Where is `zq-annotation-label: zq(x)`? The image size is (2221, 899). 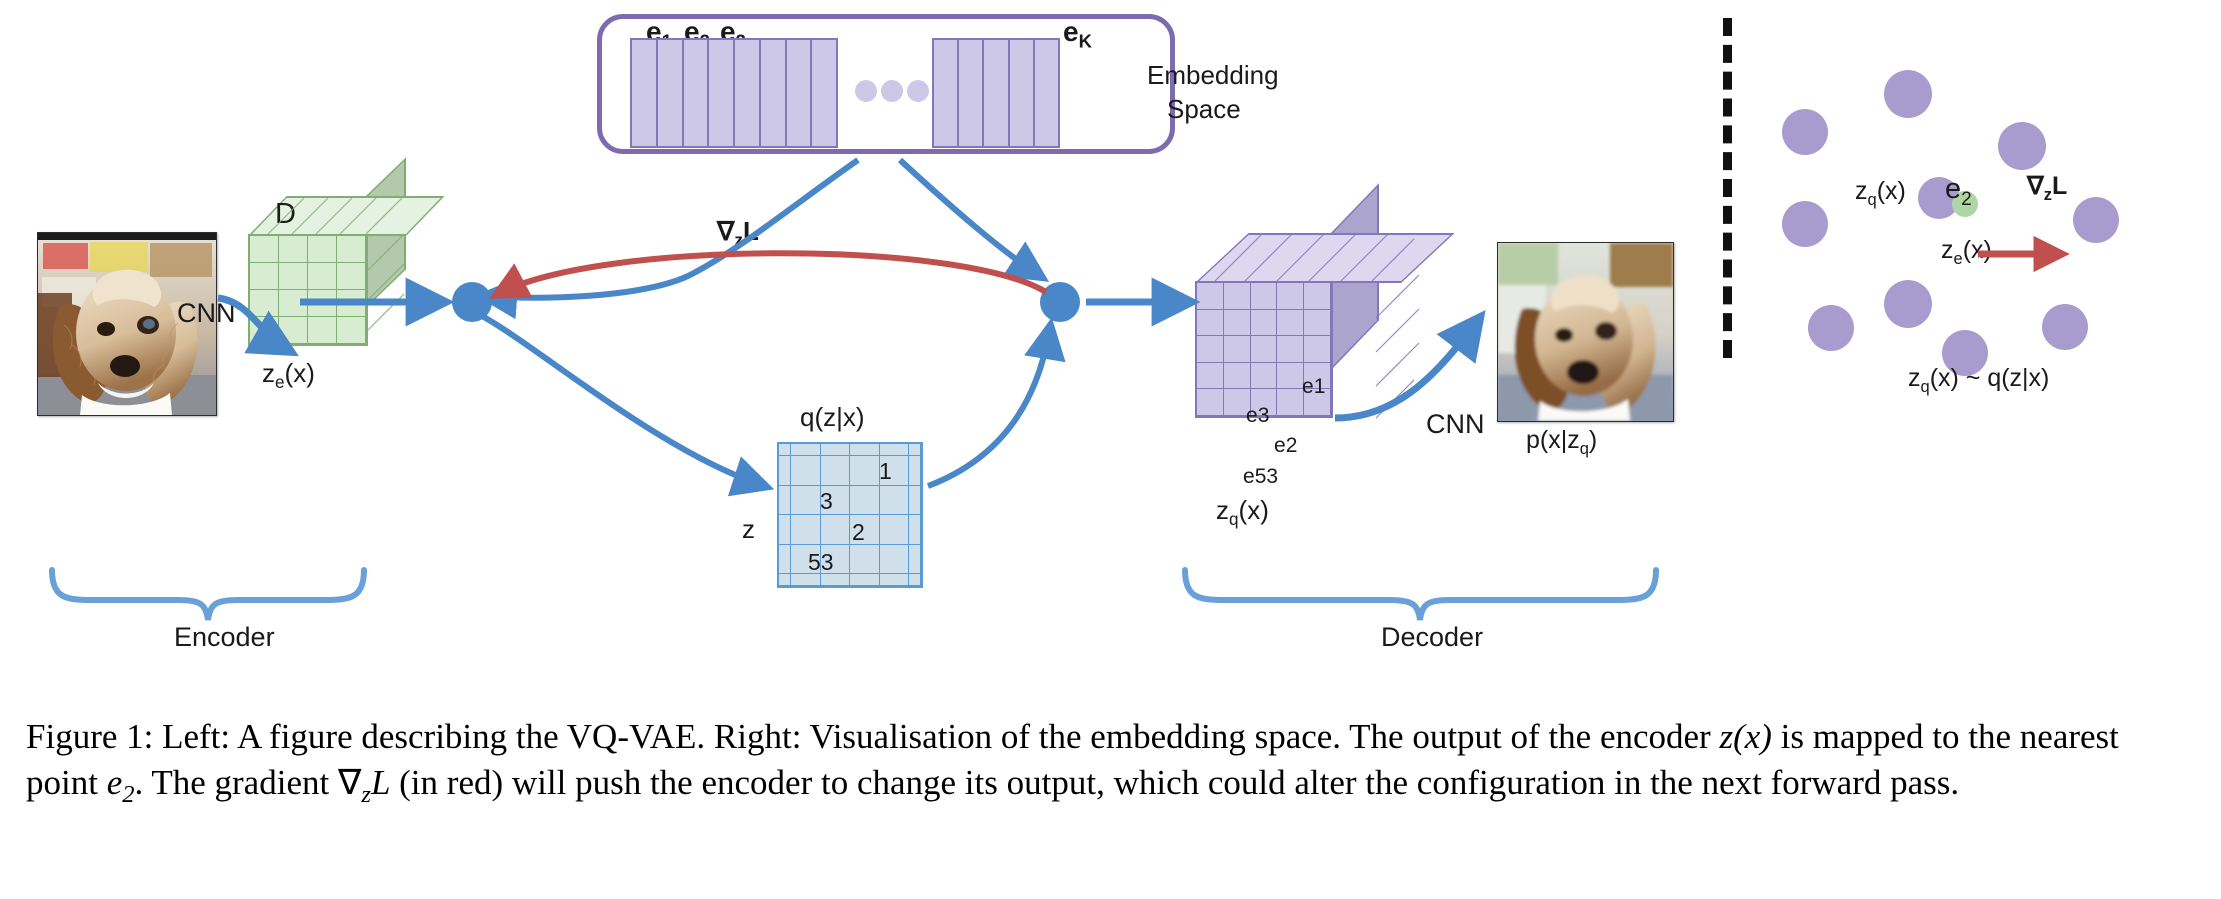 zq-annotation-label: zq(x) is located at coordinates (1880, 193).